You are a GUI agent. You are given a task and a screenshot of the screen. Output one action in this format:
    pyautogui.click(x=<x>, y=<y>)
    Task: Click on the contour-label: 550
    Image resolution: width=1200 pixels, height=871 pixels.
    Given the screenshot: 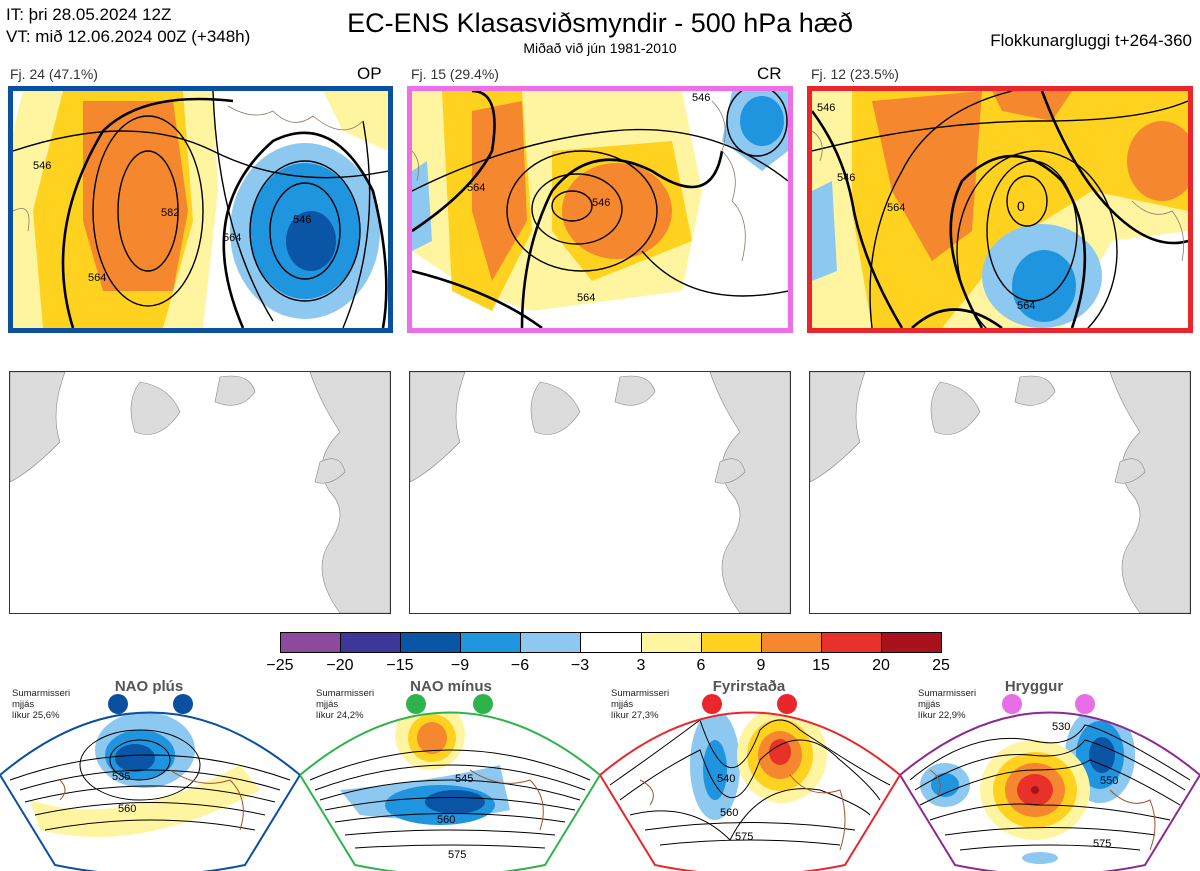 What is the action you would take?
    pyautogui.click(x=1109, y=781)
    